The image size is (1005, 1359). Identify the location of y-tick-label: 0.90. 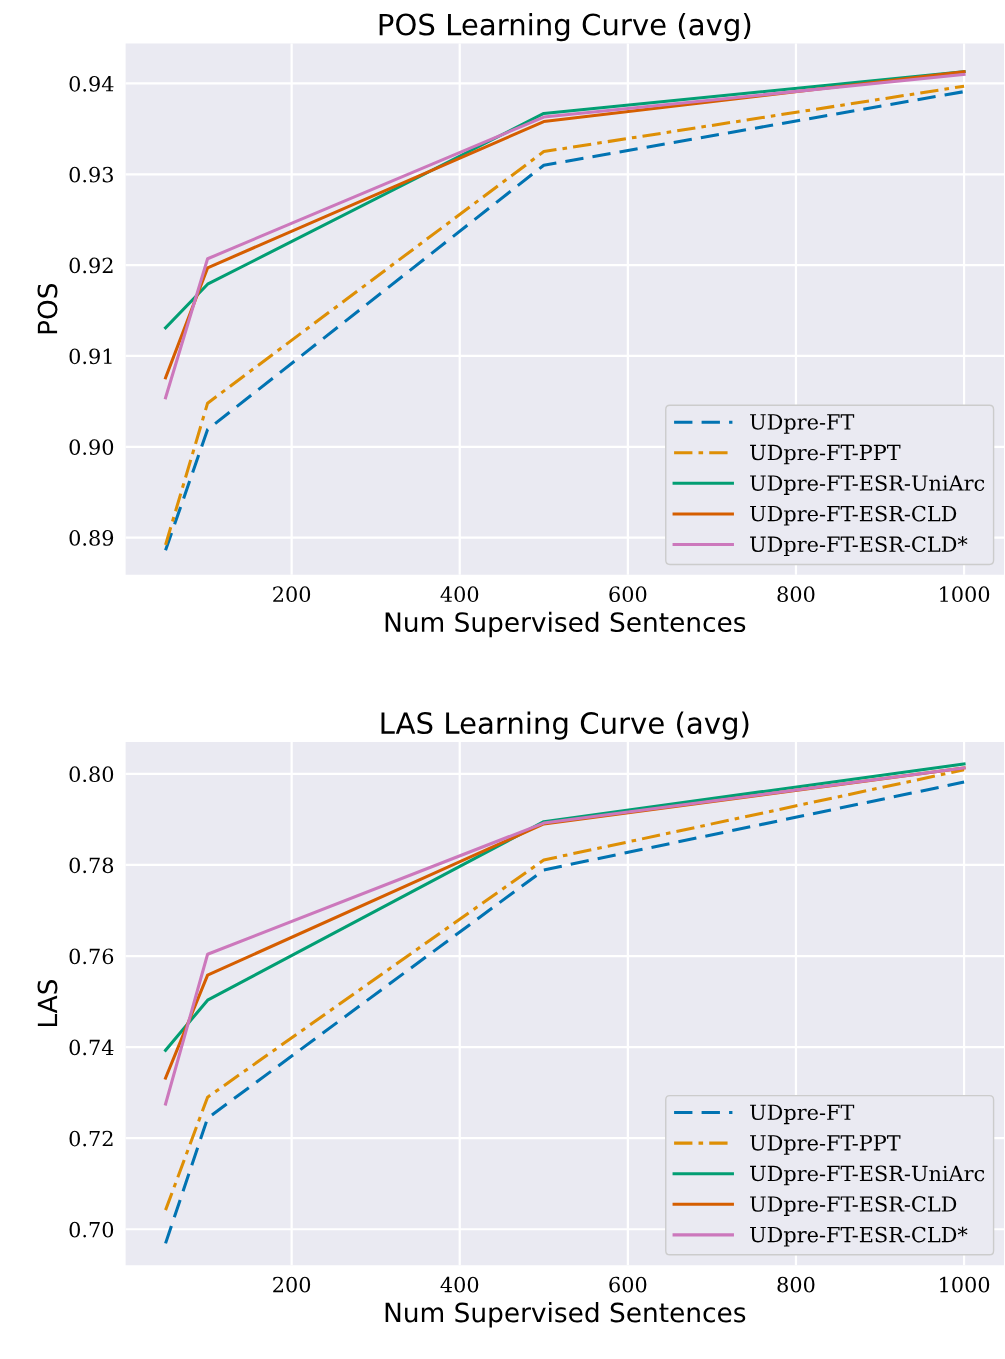
(91, 447).